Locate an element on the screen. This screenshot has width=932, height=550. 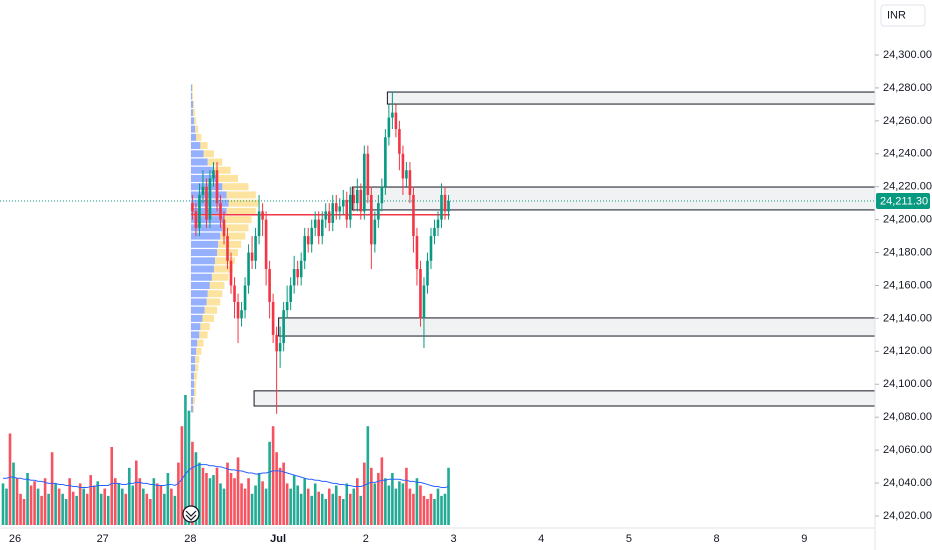
y-tick-label: 24,280.00 is located at coordinates (907, 88).